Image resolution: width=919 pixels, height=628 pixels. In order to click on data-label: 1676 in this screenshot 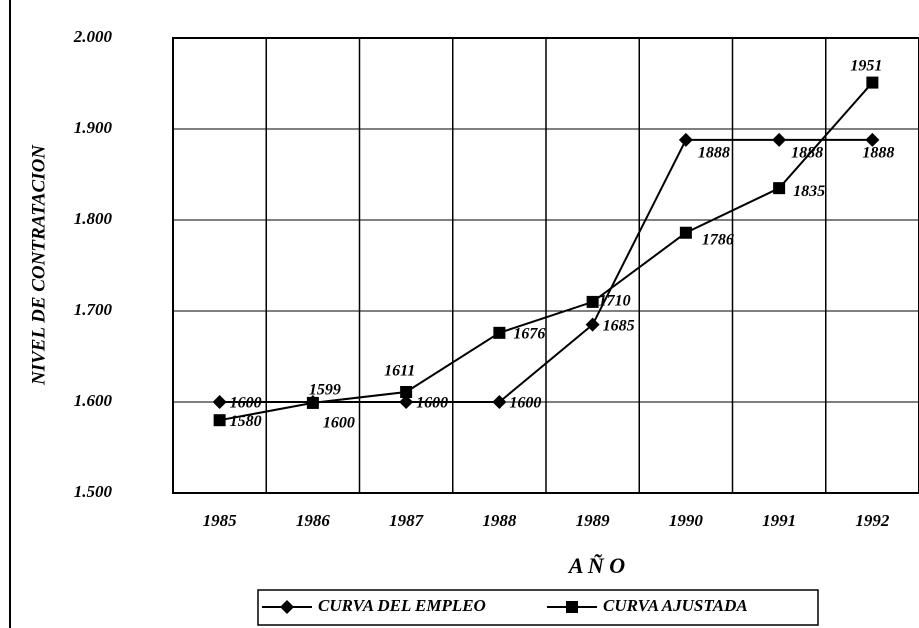, I will do `click(529, 334)`.